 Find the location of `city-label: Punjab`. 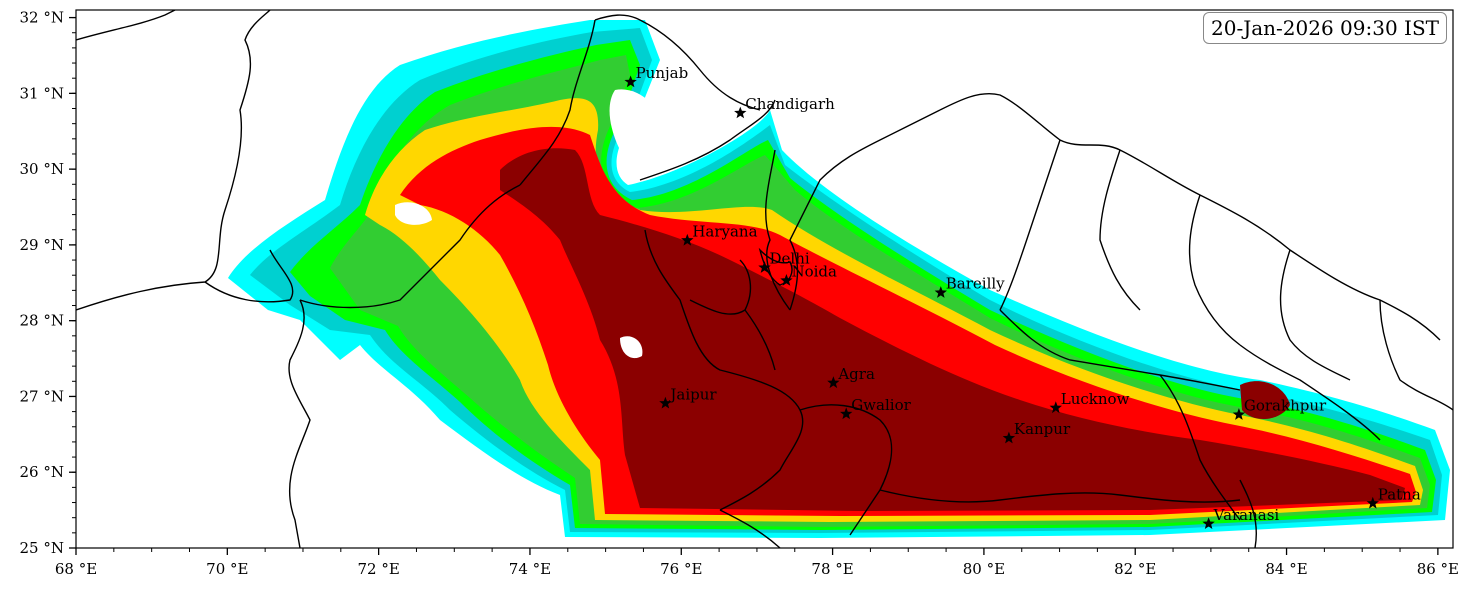

city-label: Punjab is located at coordinates (662, 73).